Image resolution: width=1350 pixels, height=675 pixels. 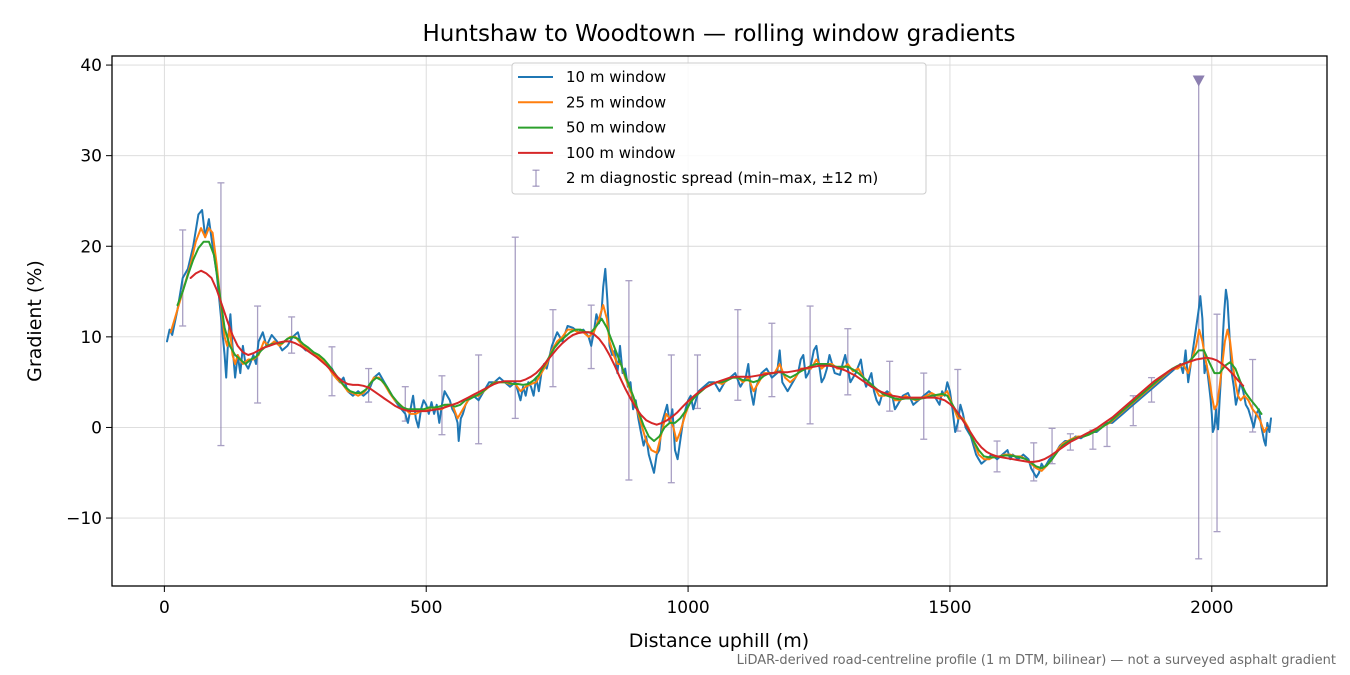 I want to click on clip-markers, so click(x=1198, y=81).